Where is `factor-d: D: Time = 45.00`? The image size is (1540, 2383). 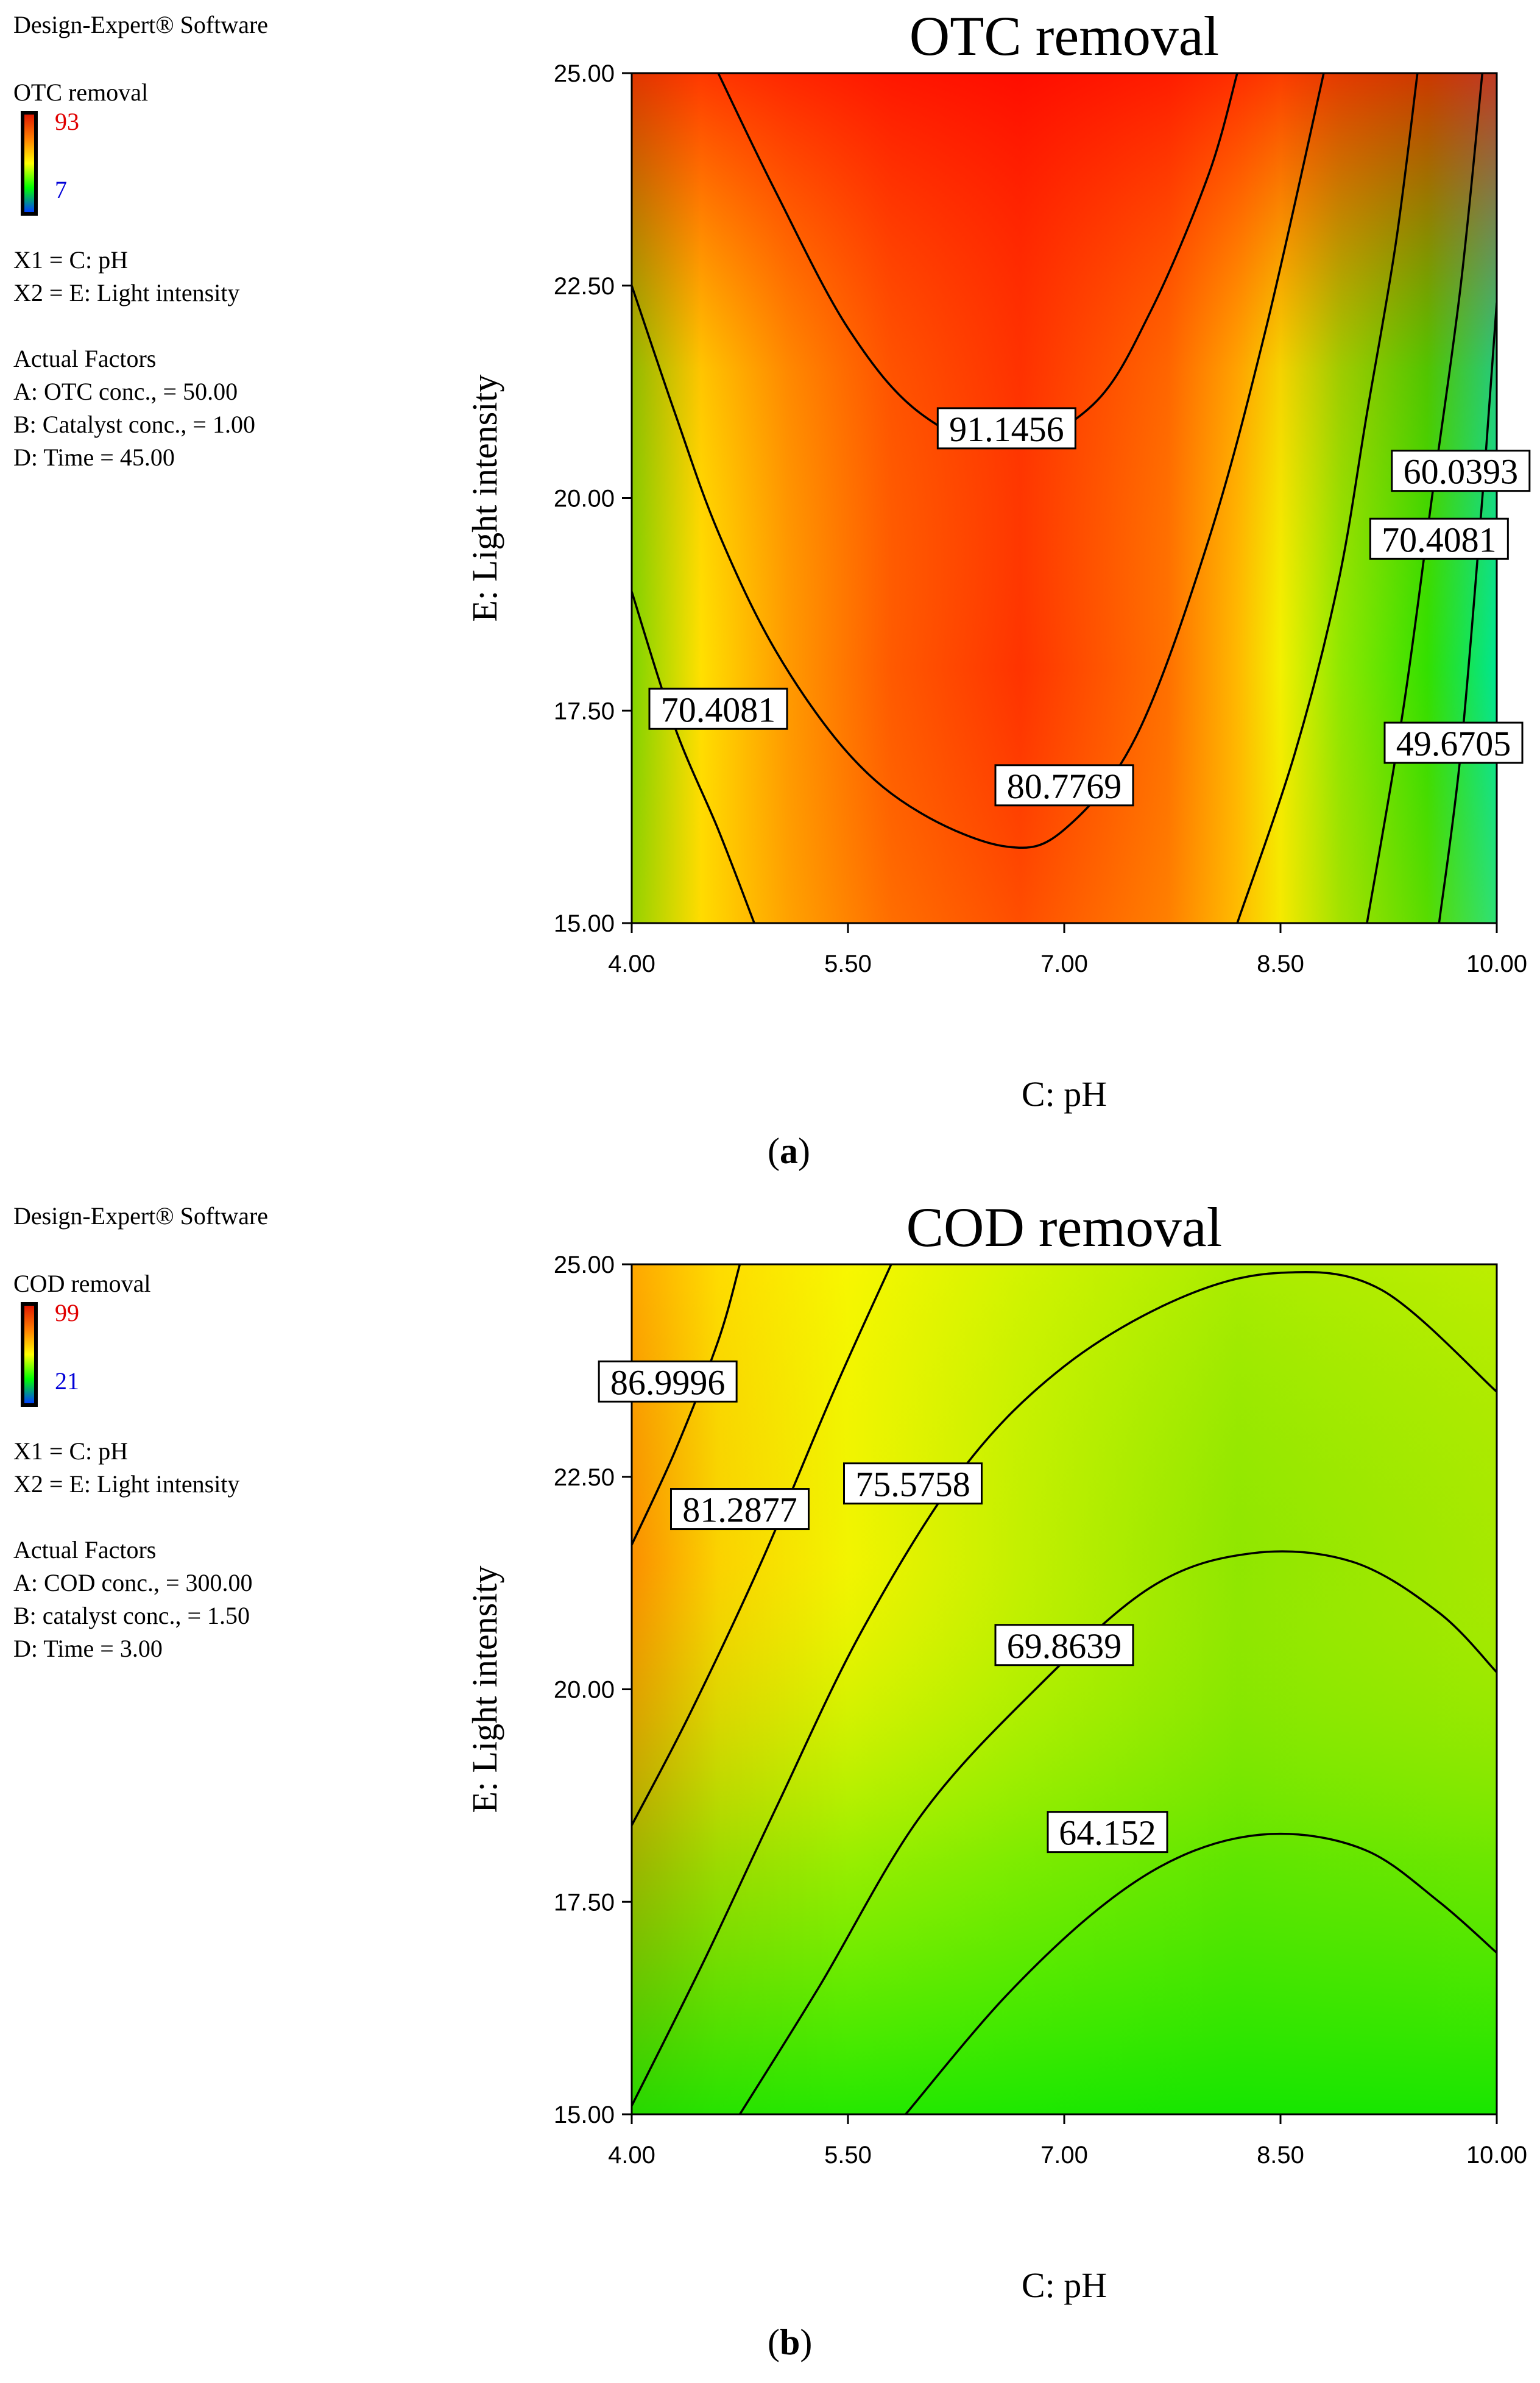 factor-d: D: Time = 45.00 is located at coordinates (94, 457).